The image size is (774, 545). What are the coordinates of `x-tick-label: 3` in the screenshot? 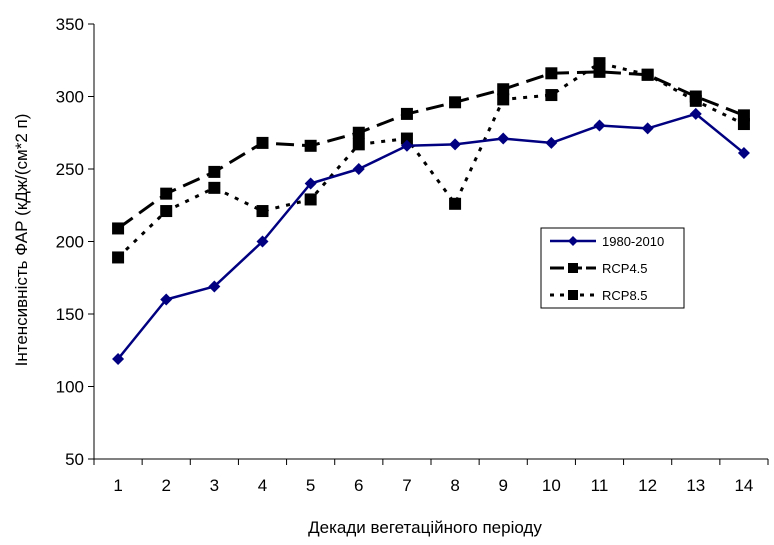 It's located at (214, 485).